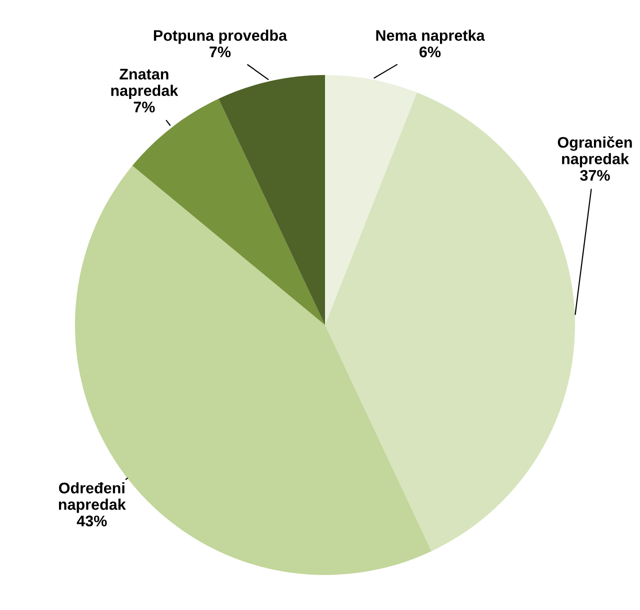 The height and width of the screenshot is (610, 640). What do you see at coordinates (430, 52) in the screenshot?
I see `data-label: 6%` at bounding box center [430, 52].